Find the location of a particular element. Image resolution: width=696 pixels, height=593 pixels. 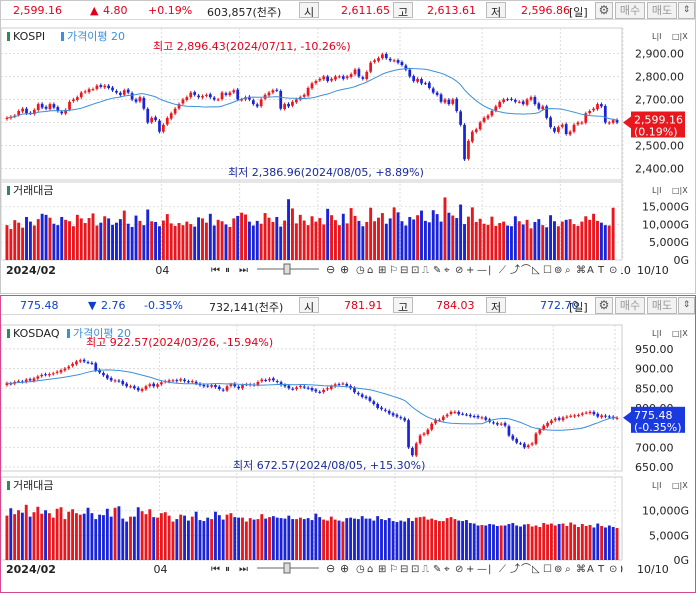

kospi-volume: 603,857(천주) is located at coordinates (244, 12).